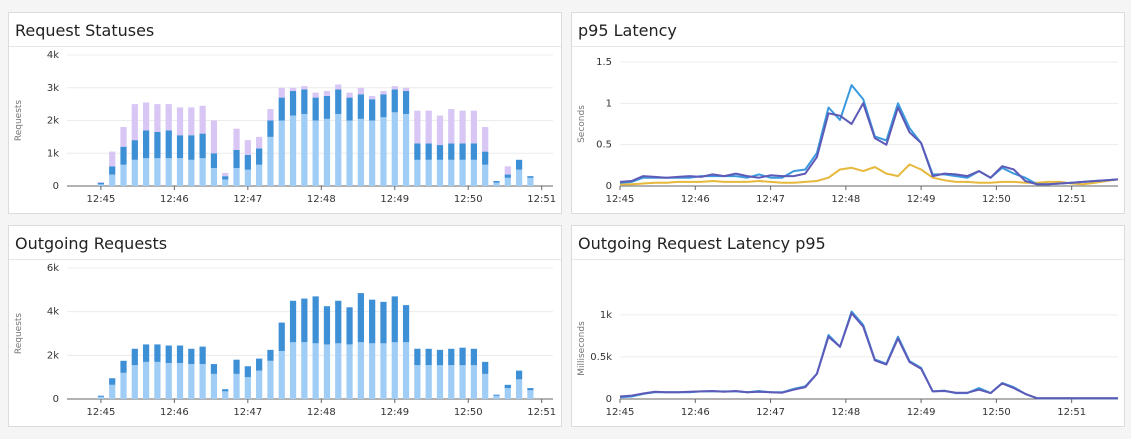 The height and width of the screenshot is (439, 1131). I want to click on p3-ytick-label: 0, so click(609, 399).